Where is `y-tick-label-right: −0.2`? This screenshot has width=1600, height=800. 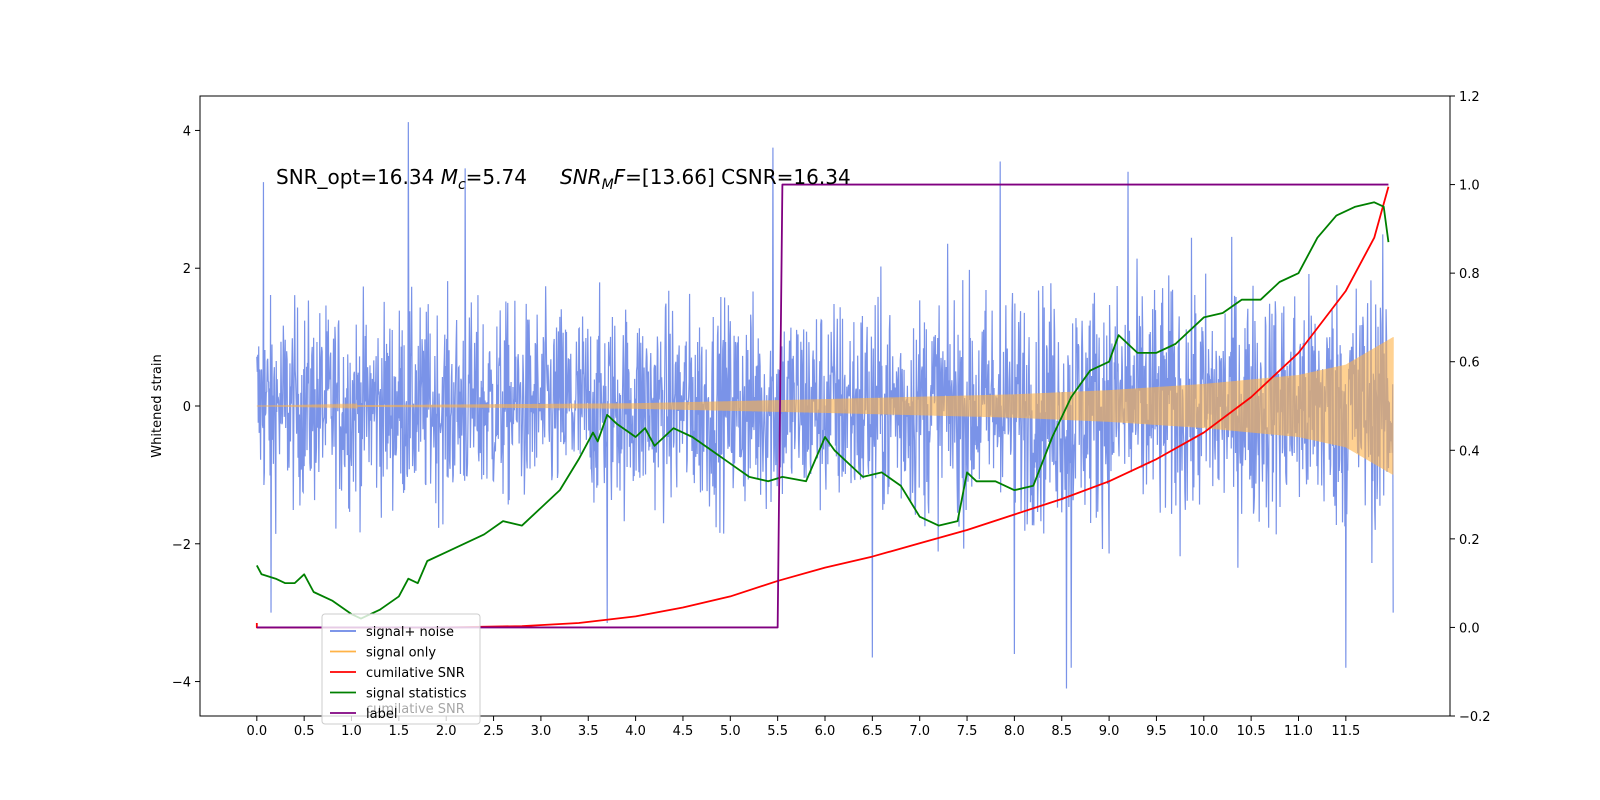 y-tick-label-right: −0.2 is located at coordinates (1475, 717).